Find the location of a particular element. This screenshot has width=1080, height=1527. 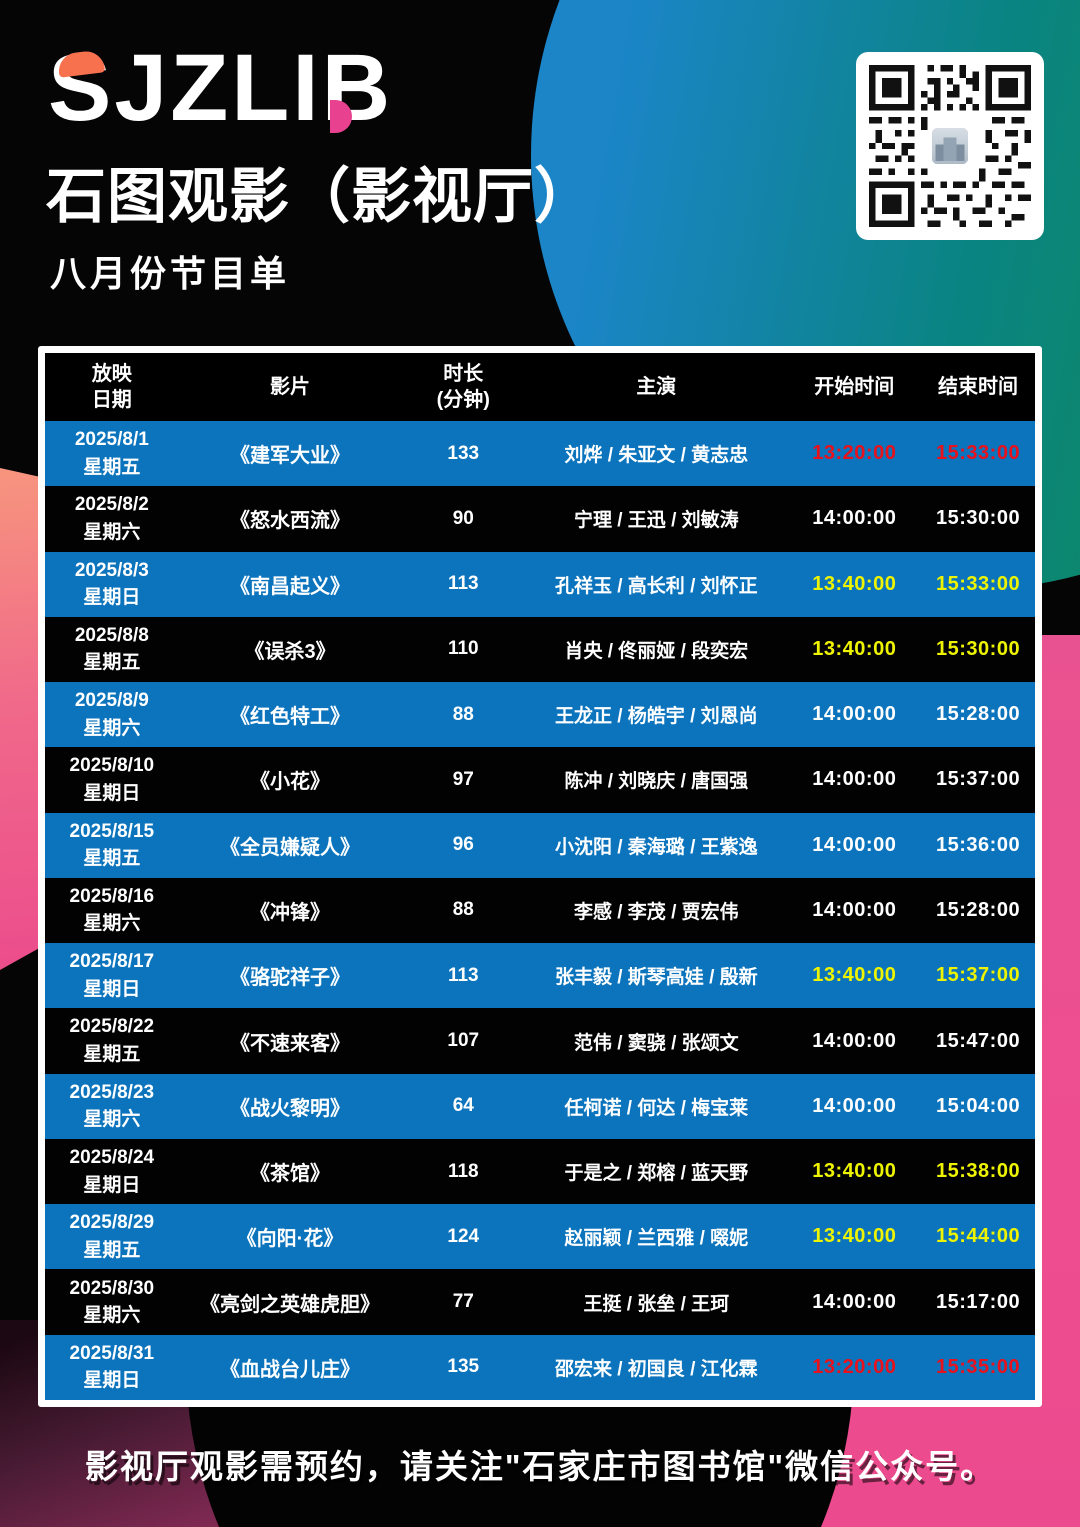

cell-film-title: 《亮剑之英雄虎胆》 is located at coordinates (290, 1304).